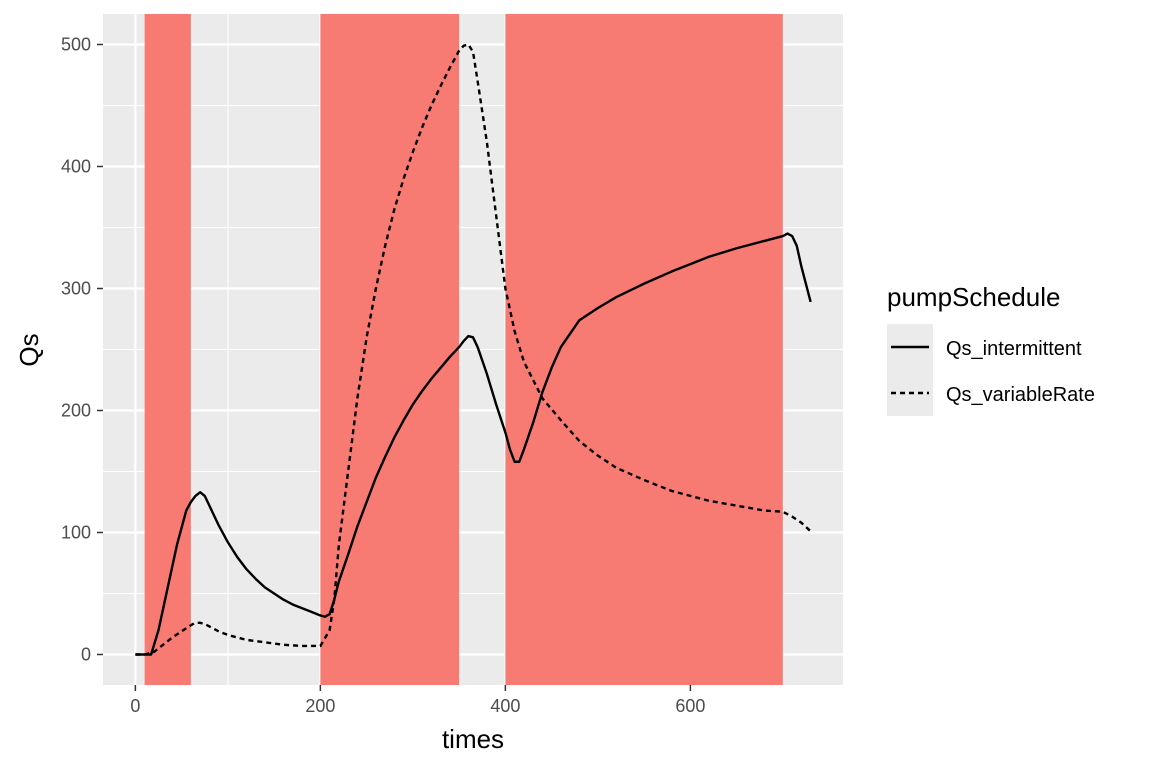 The image size is (1152, 768). Describe the element at coordinates (320, 706) in the screenshot. I see `x-tick-label: 200` at that location.